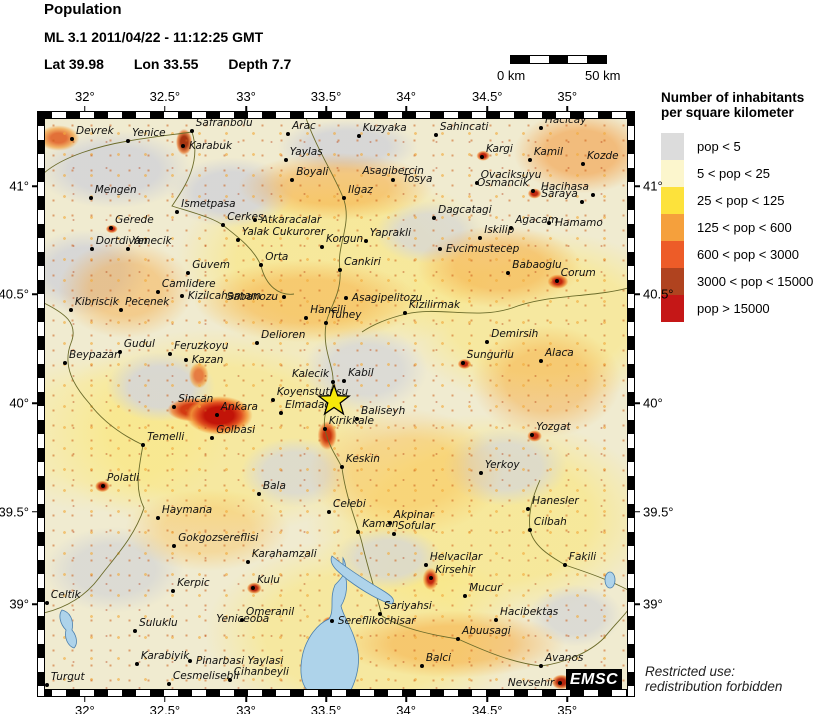  What do you see at coordinates (152, 240) in the screenshot?
I see `city-label: Yenecik` at bounding box center [152, 240].